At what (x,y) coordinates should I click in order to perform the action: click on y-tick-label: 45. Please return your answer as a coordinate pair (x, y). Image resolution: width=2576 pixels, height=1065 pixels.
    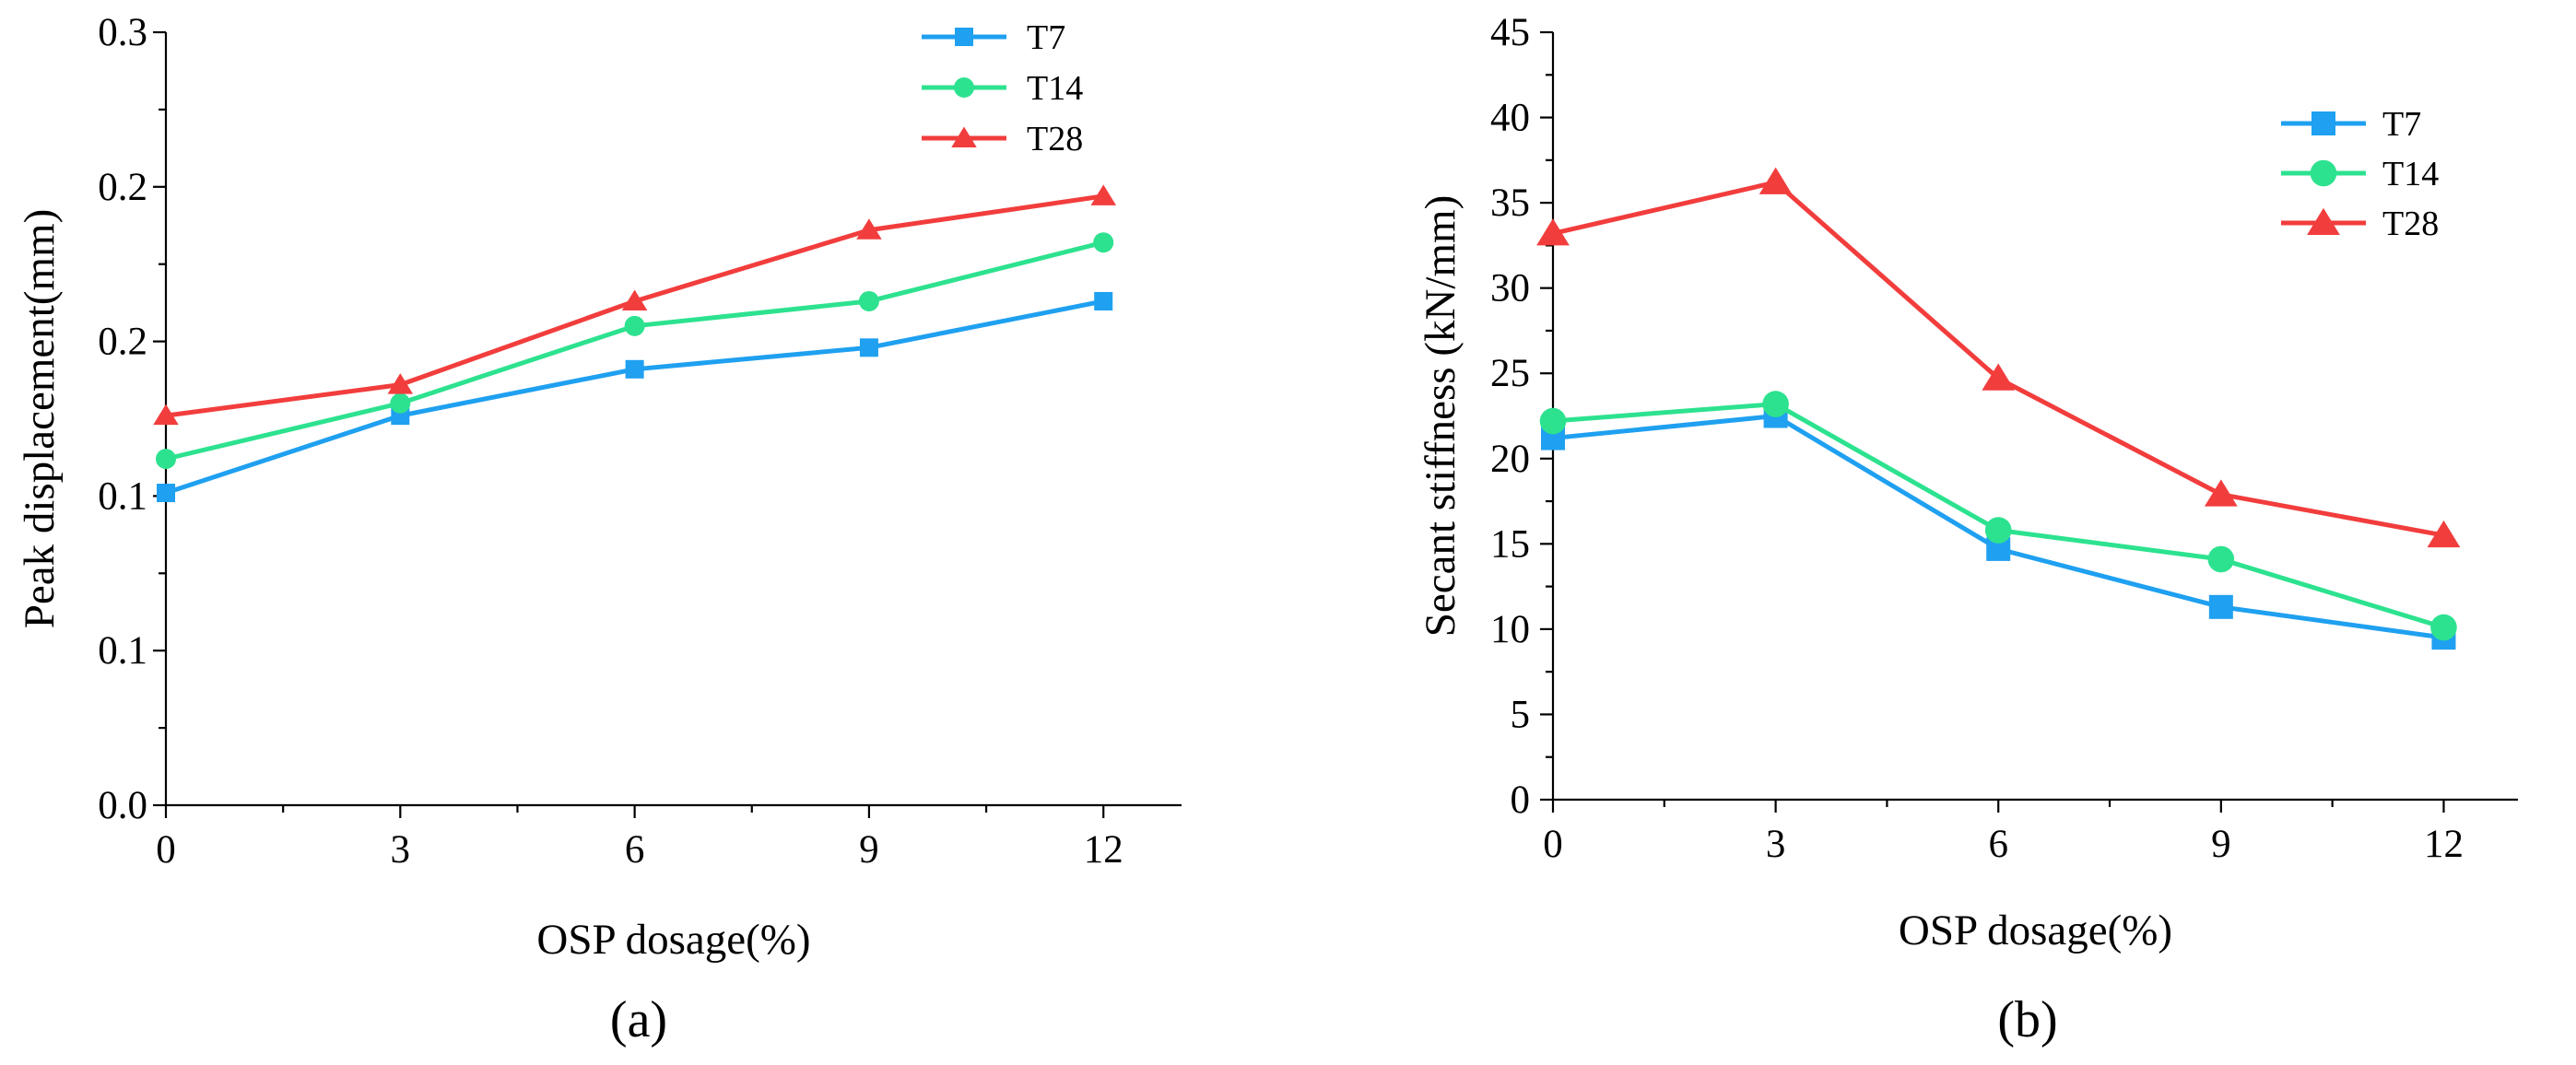
    Looking at the image, I should click on (1510, 32).